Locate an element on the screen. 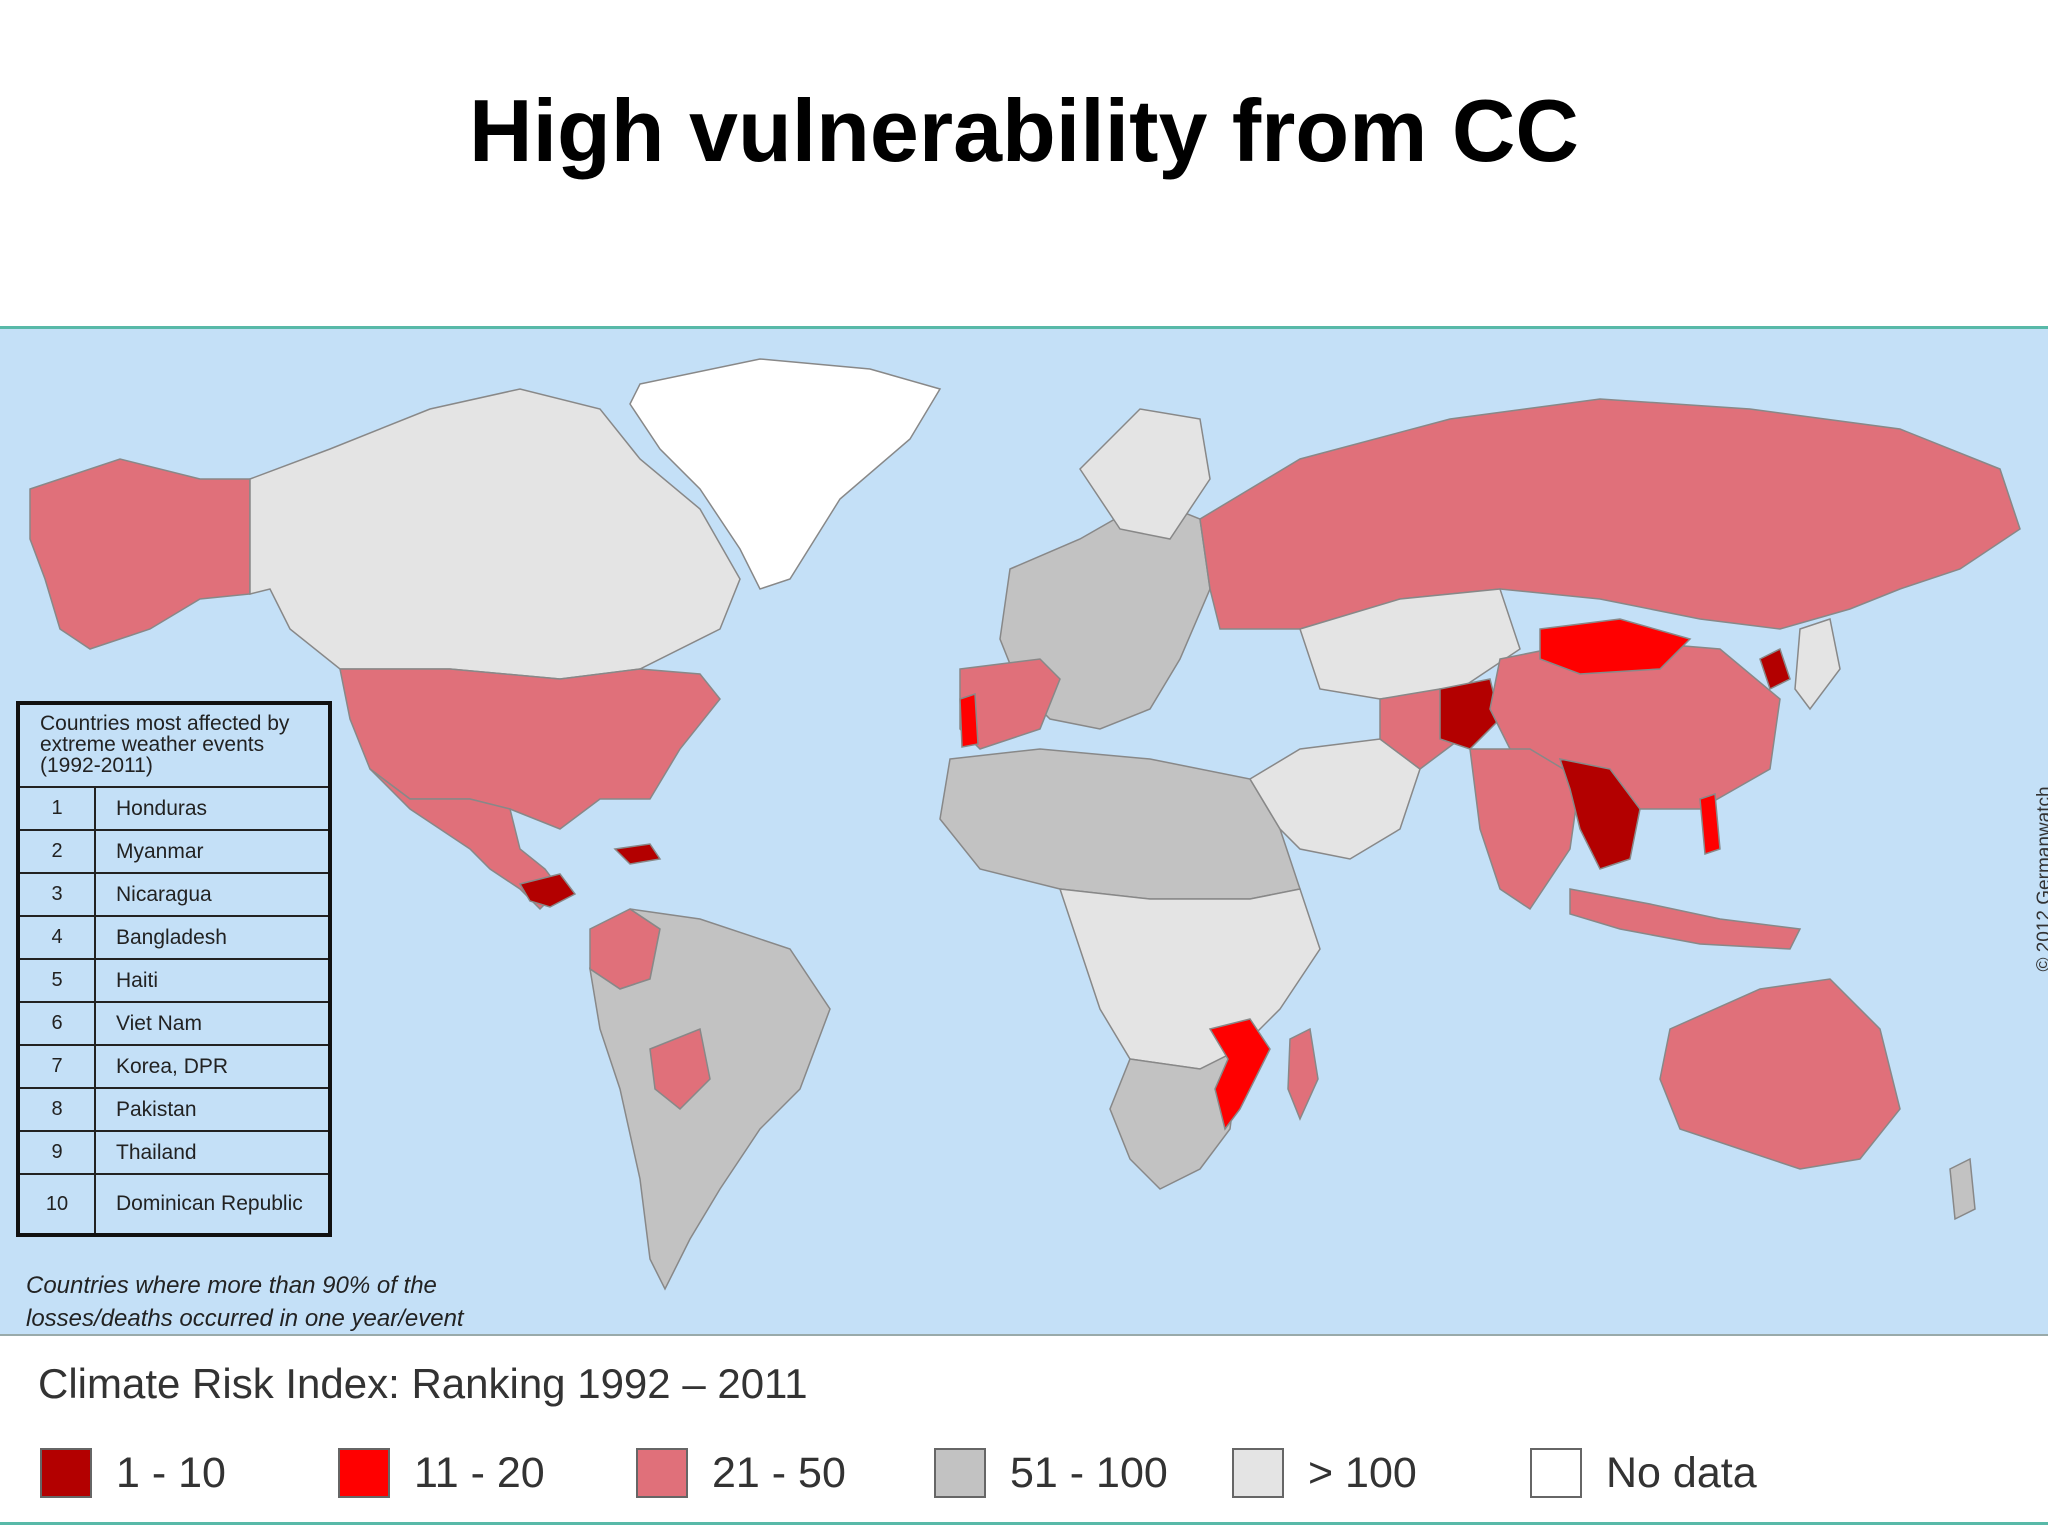 This screenshot has width=2048, height=1536. rank-country: Korea, DPR is located at coordinates (172, 1066).